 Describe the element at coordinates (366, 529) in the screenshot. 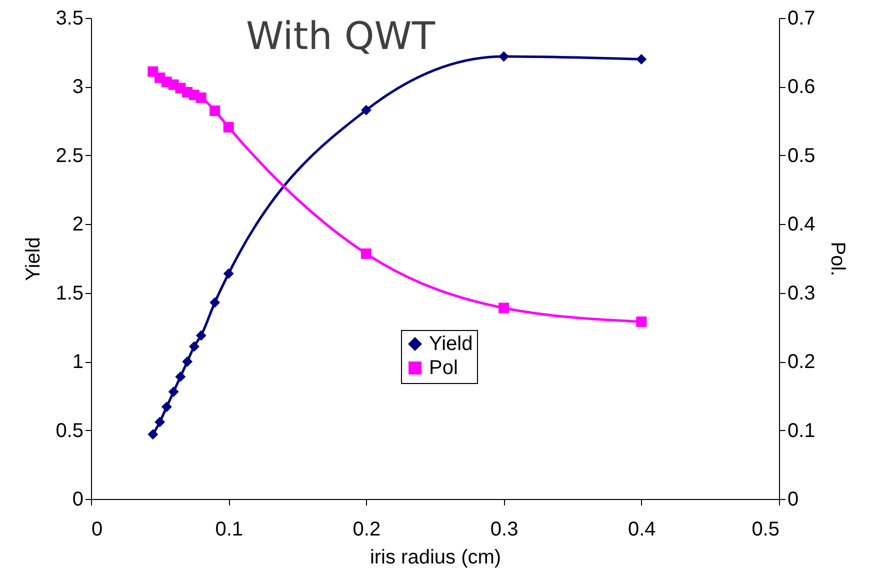

I see `x-tick-label: 0.2` at that location.